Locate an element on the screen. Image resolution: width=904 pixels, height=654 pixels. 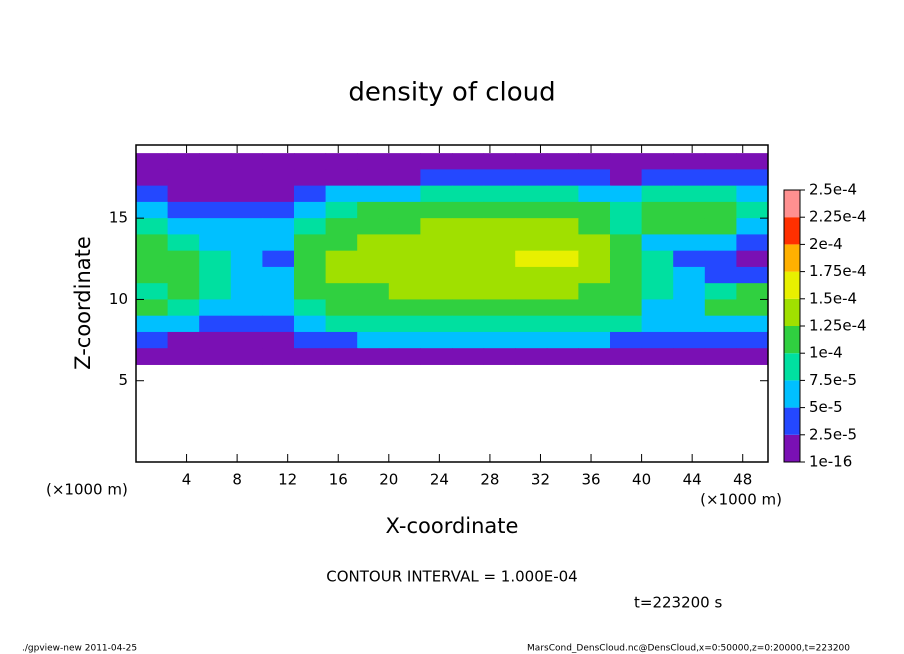
x-tick-label: 16 is located at coordinates (338, 480).